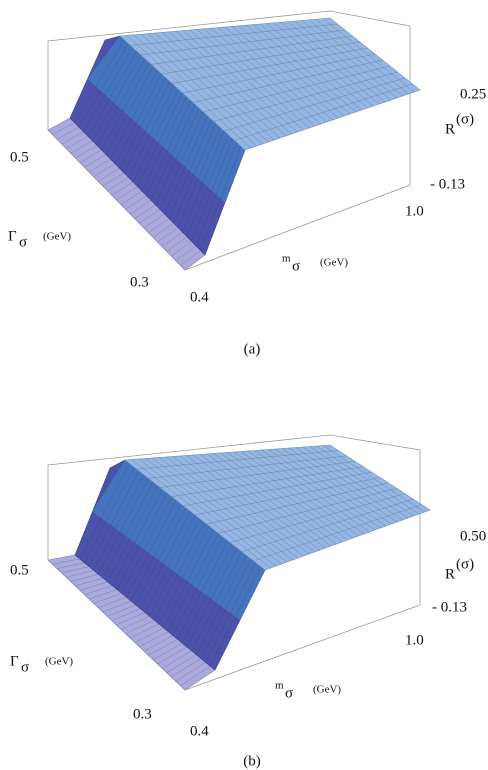 The height and width of the screenshot is (770, 488). What do you see at coordinates (449, 607) in the screenshot?
I see `z-tick-label: - 0.13` at bounding box center [449, 607].